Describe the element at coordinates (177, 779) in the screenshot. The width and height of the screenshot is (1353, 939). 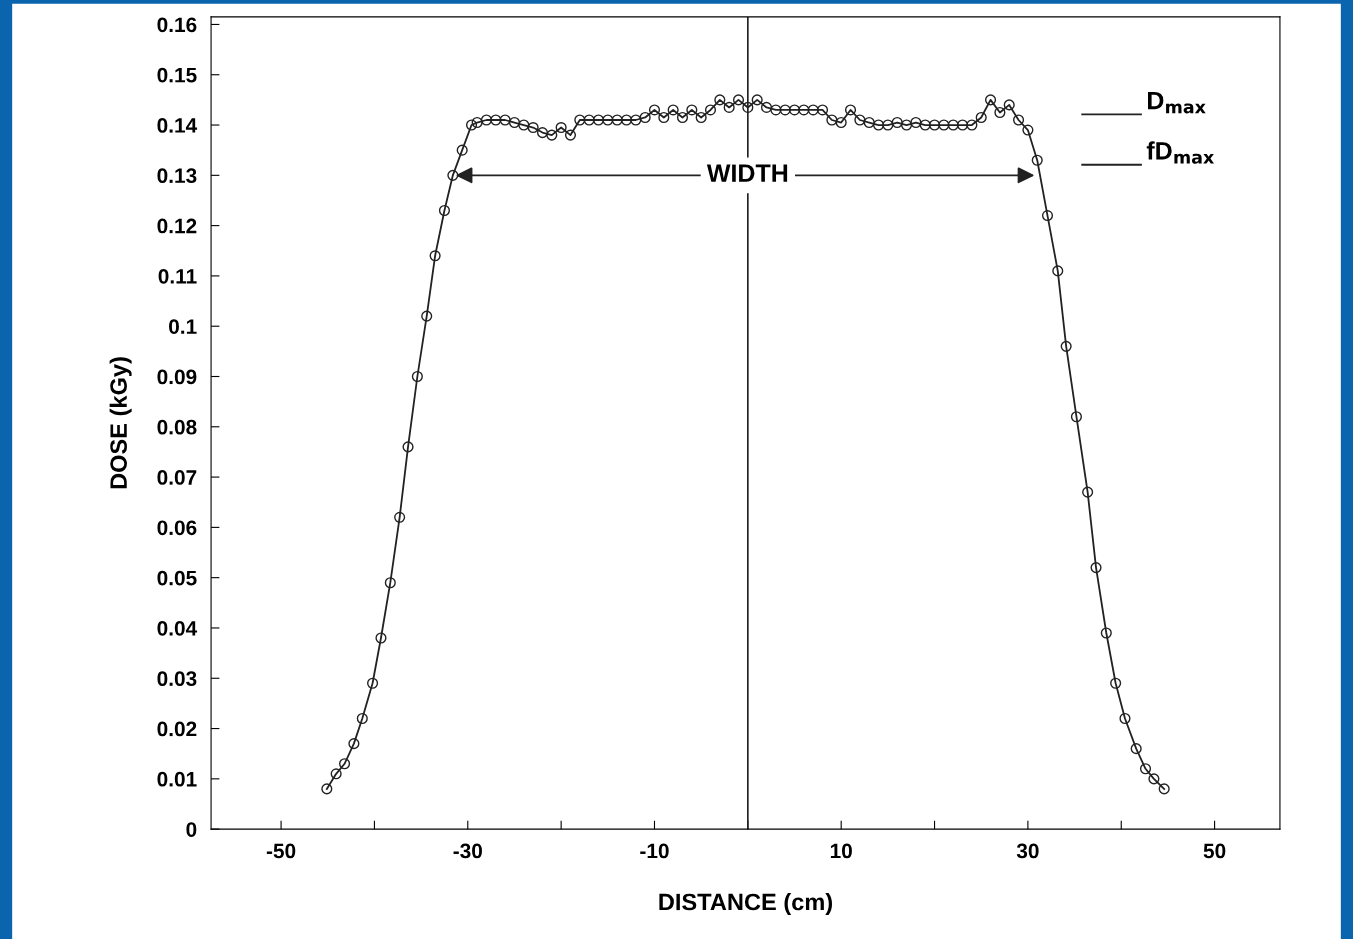
I see `y-tick-label: 0.01` at that location.